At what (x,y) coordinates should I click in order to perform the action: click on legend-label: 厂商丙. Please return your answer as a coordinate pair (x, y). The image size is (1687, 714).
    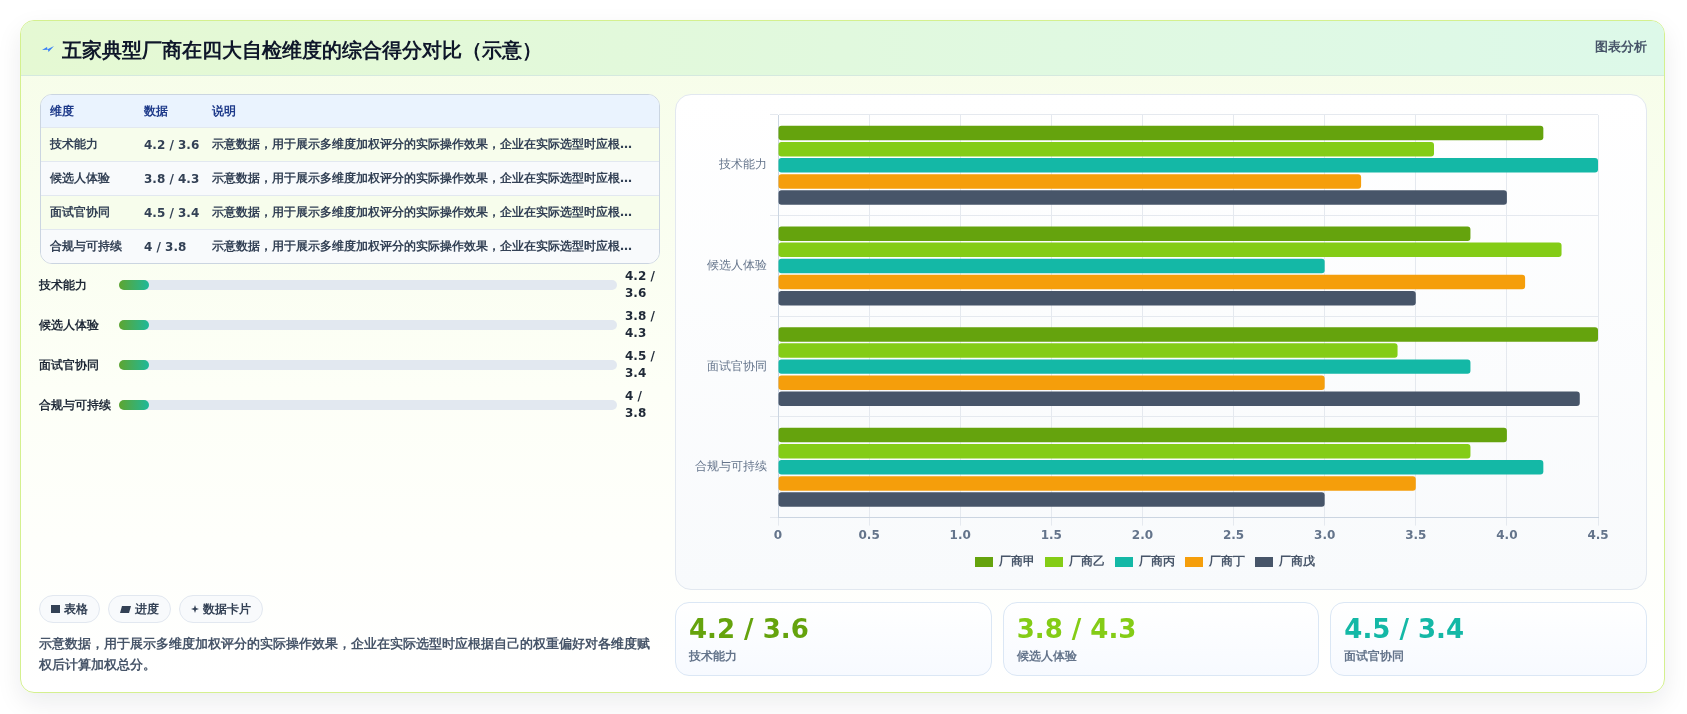
    Looking at the image, I should click on (1156, 561).